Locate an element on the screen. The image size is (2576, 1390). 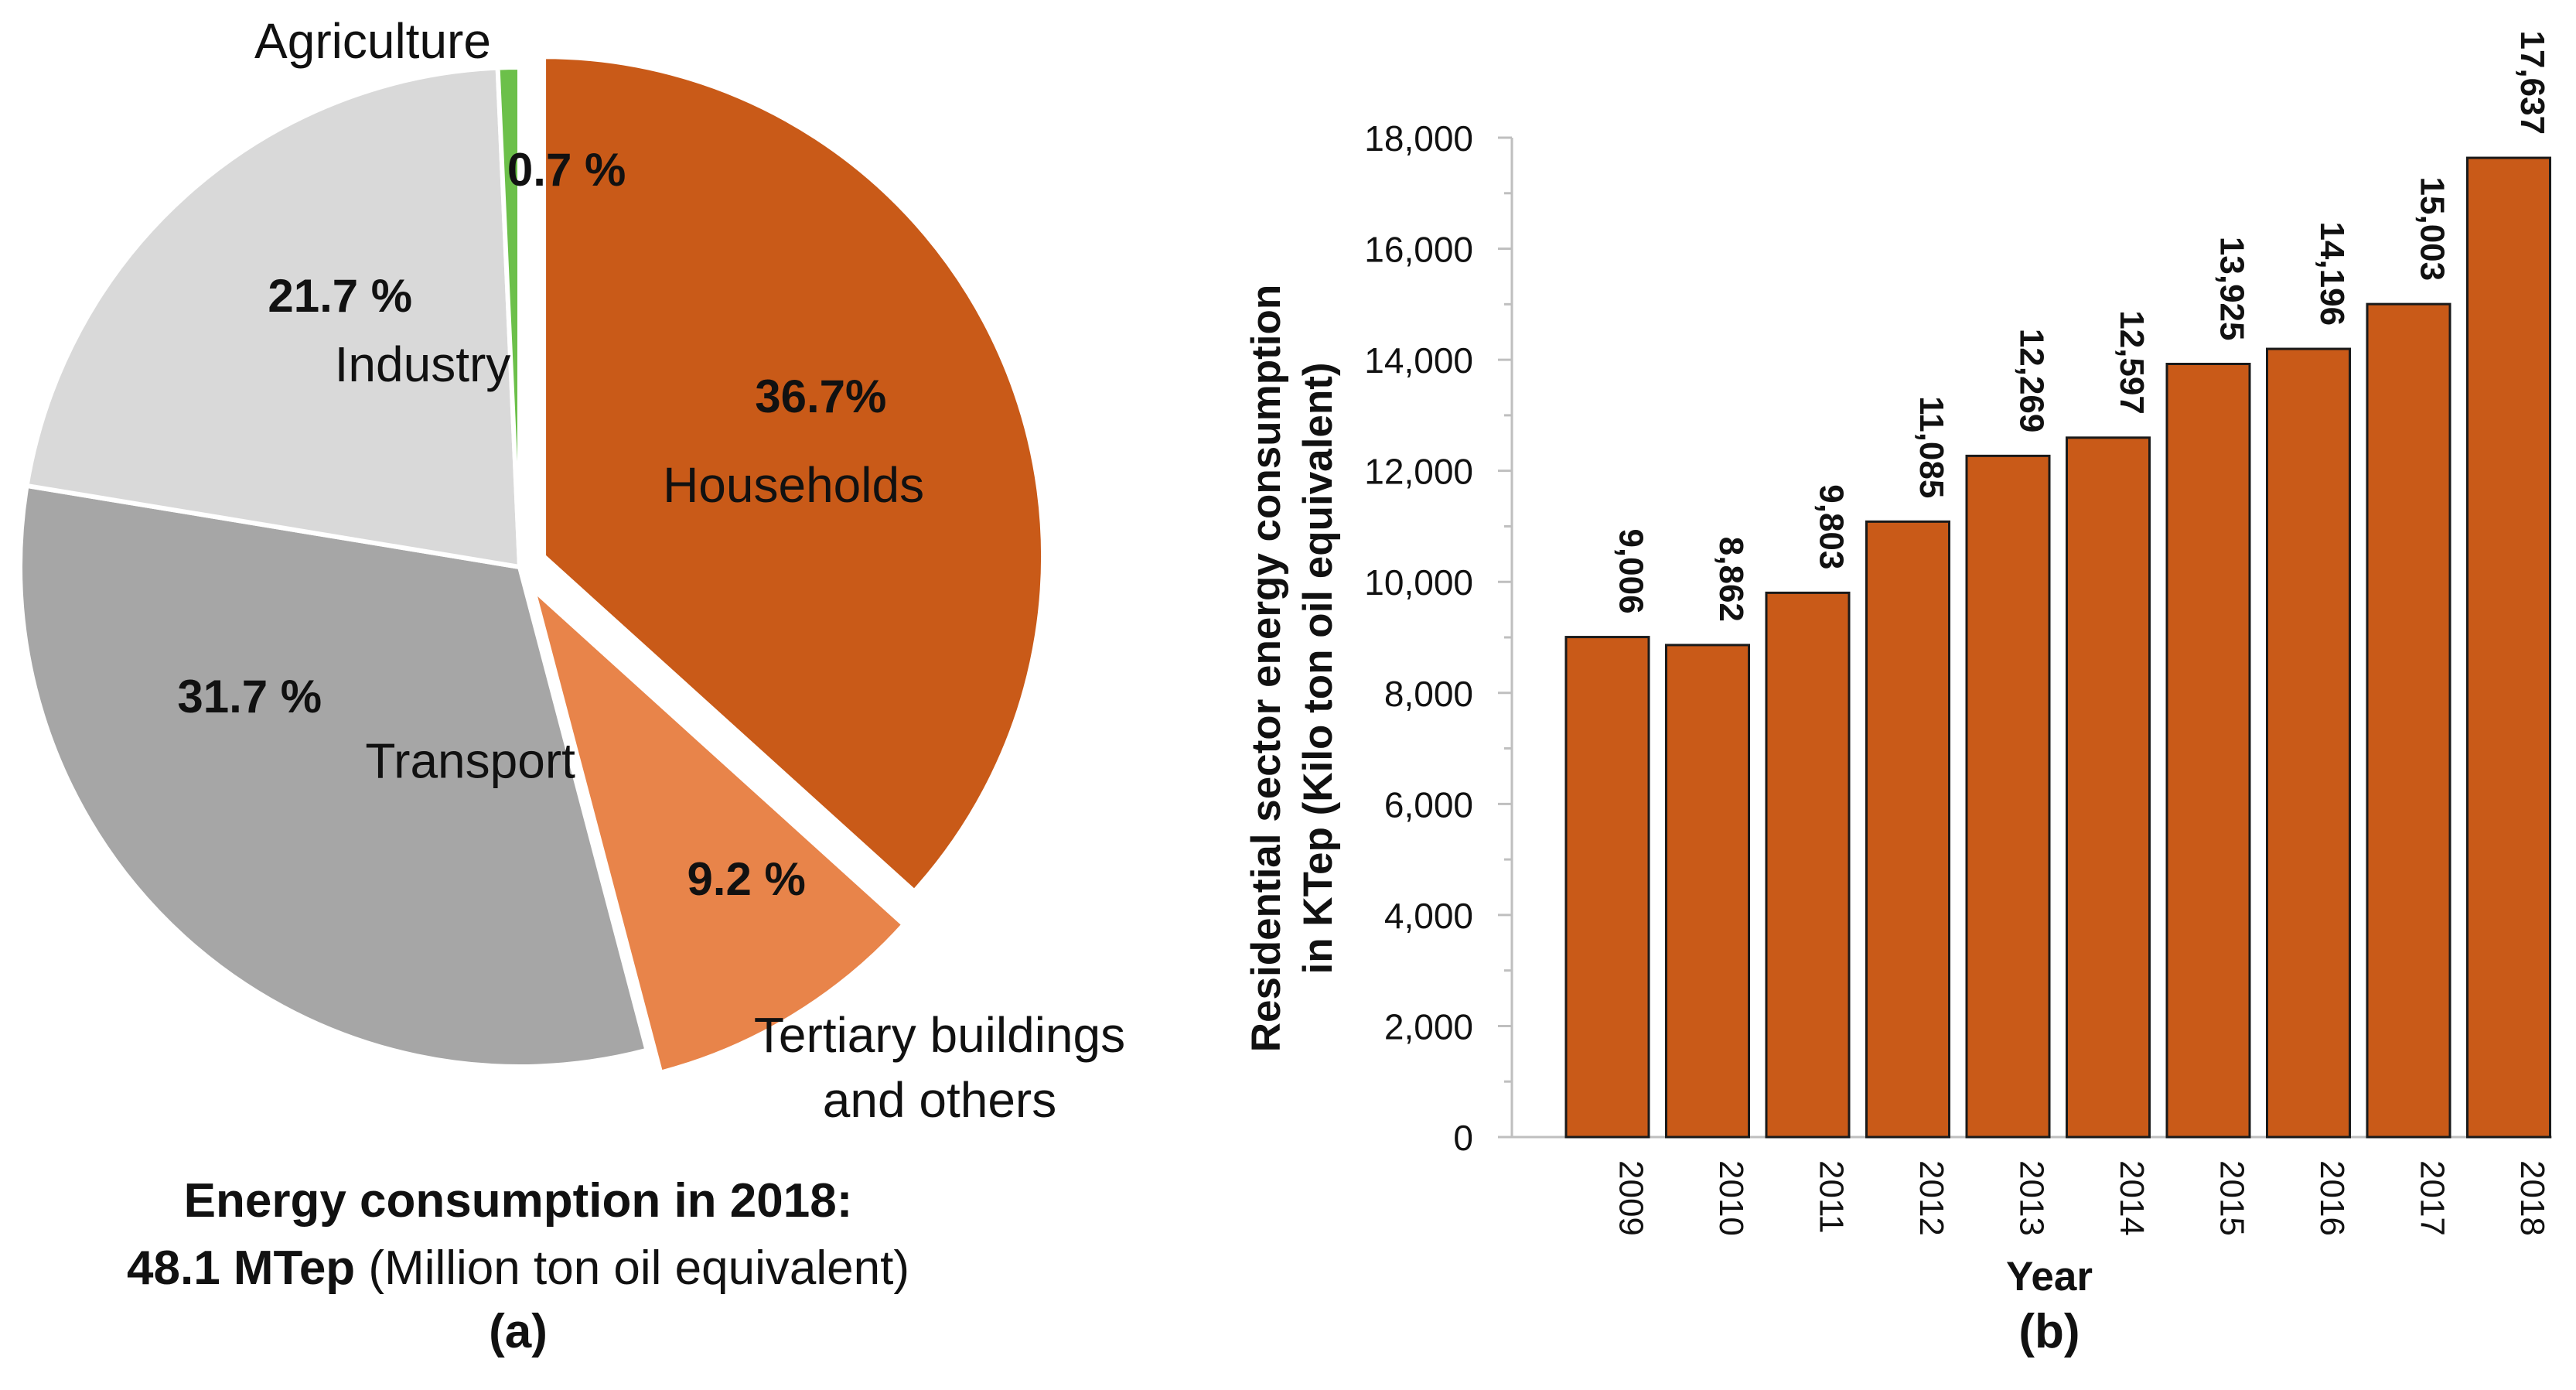
bar-2012 is located at coordinates (1908, 829).